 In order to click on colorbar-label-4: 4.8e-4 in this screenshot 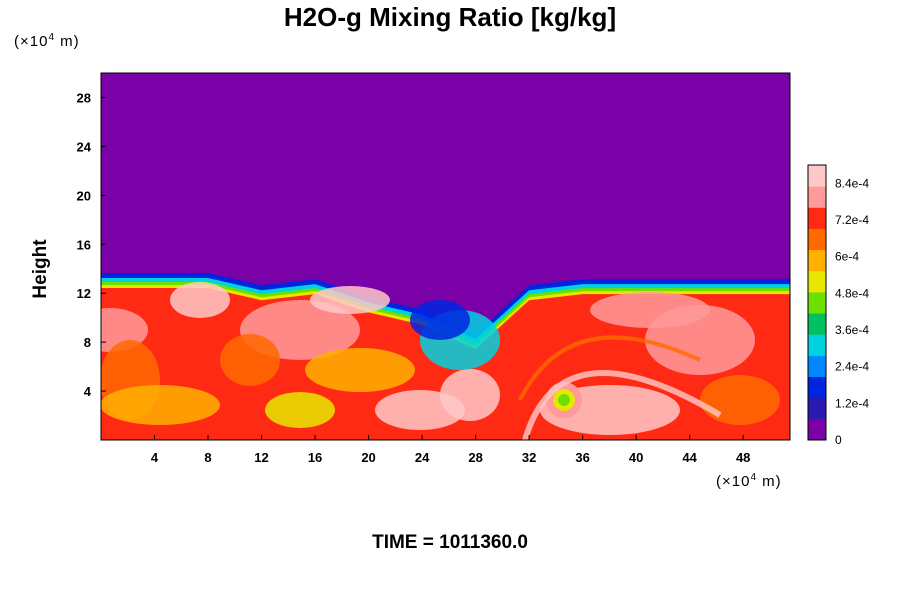, I will do `click(852, 293)`.